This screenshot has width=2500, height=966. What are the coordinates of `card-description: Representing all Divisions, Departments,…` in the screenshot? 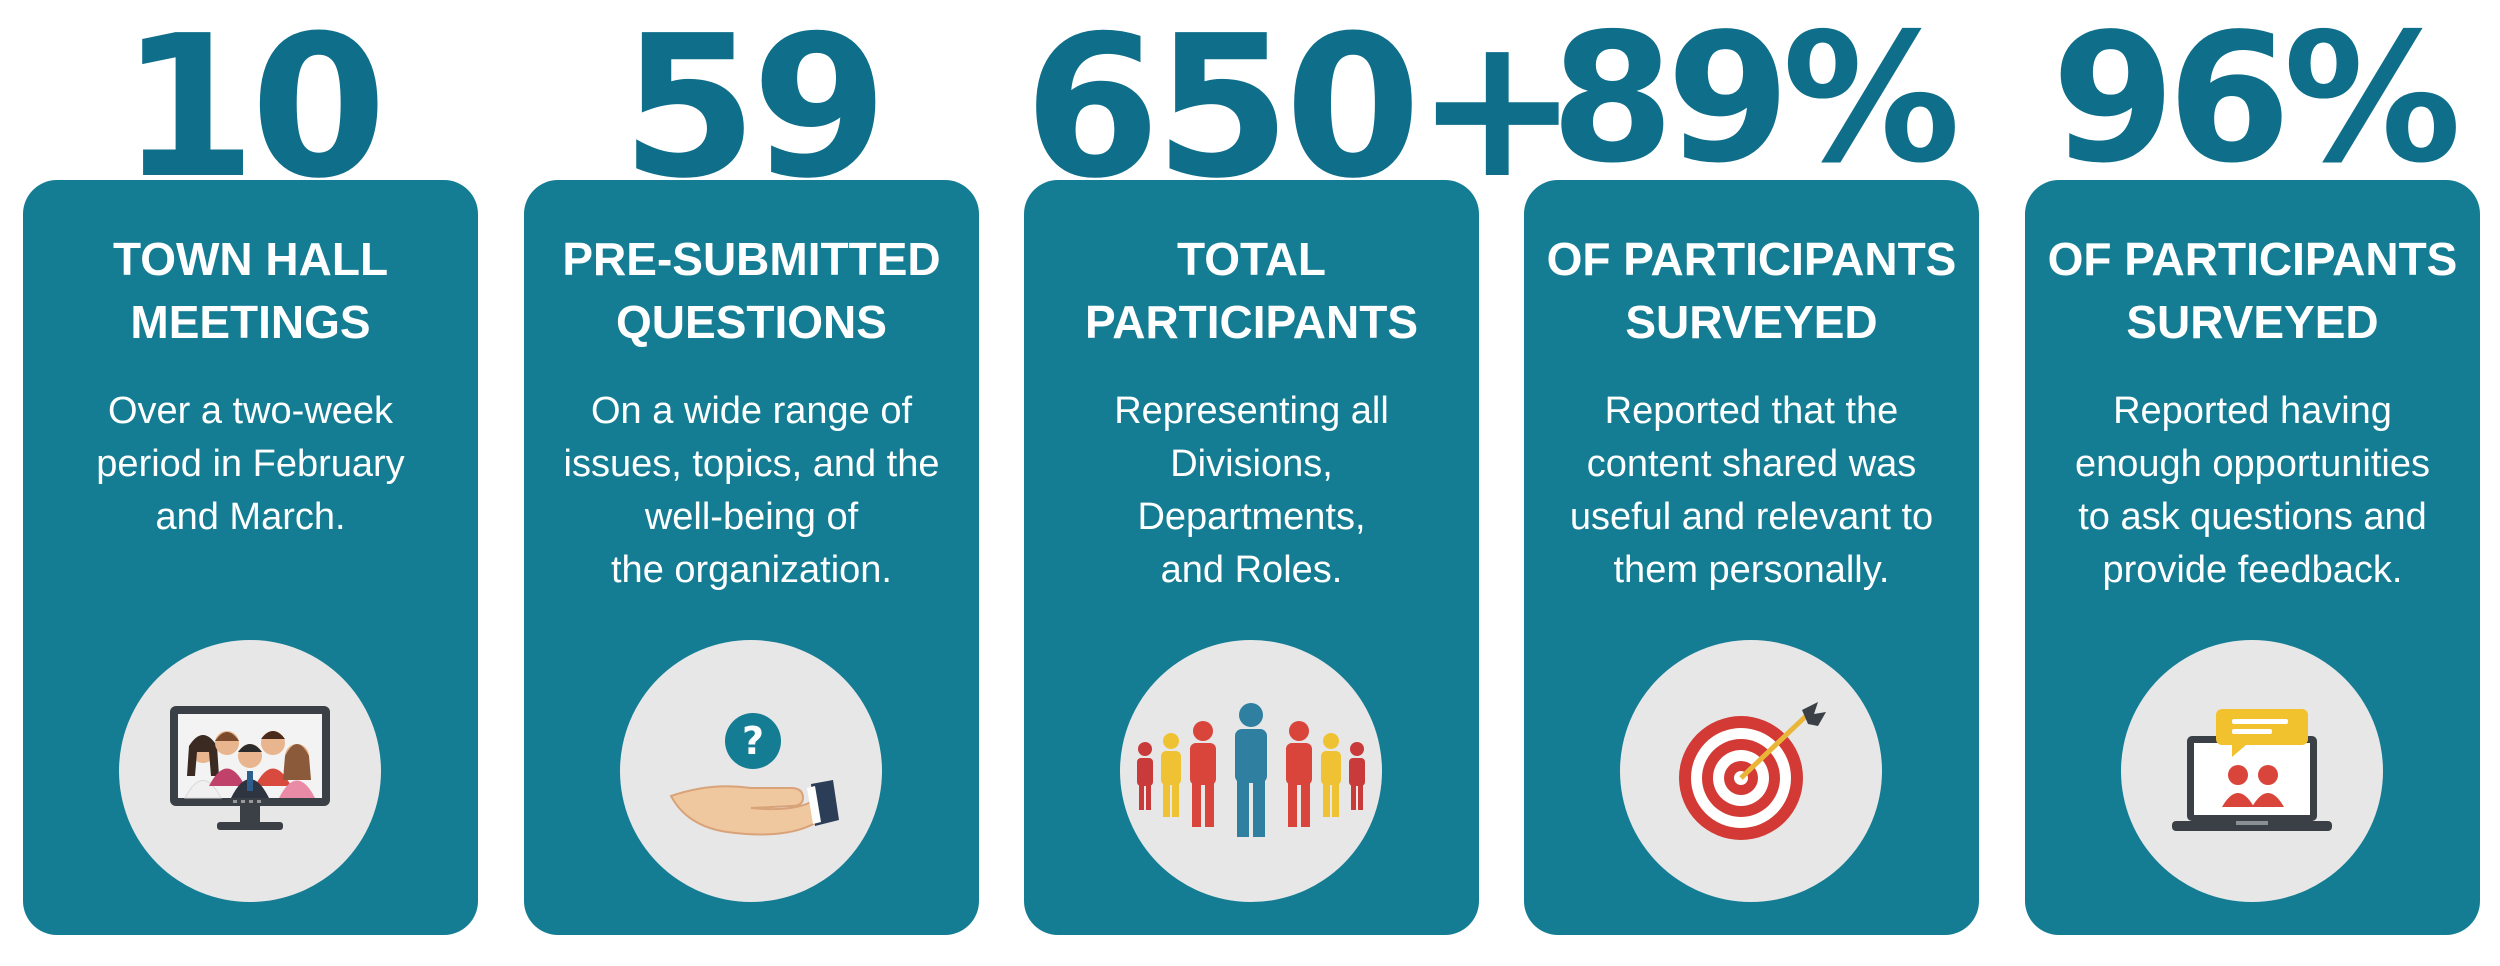 It's located at (1251, 491).